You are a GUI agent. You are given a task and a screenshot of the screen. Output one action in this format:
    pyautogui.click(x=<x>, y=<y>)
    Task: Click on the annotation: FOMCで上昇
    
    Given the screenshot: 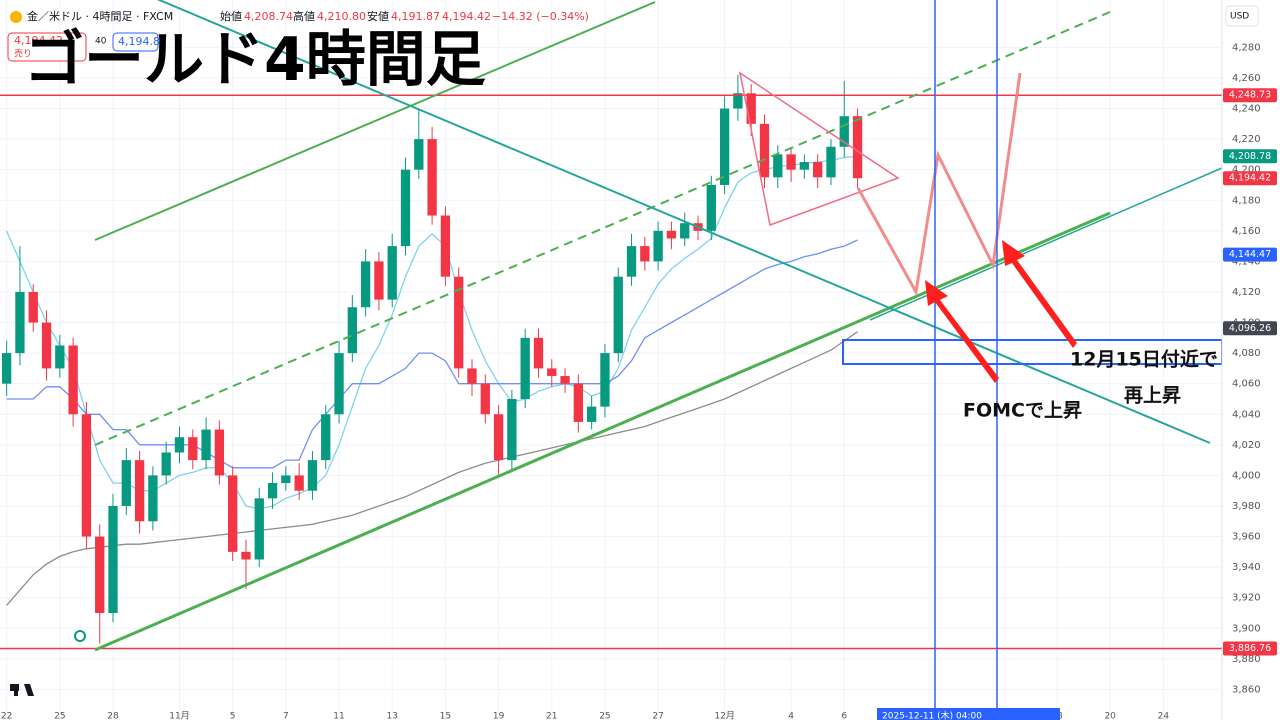 What is the action you would take?
    pyautogui.click(x=1022, y=411)
    